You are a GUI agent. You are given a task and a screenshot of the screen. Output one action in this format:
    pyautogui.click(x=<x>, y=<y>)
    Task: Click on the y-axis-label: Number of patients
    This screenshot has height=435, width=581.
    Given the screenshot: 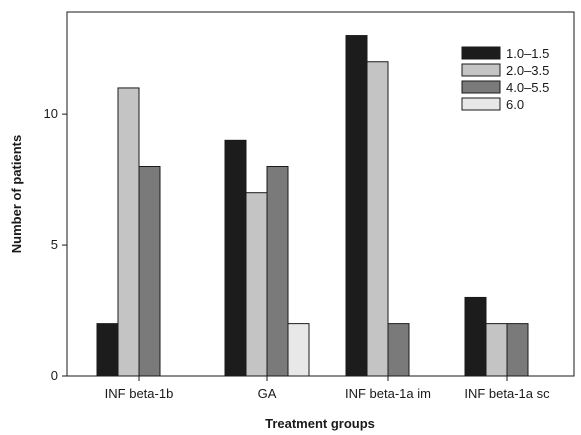 What is the action you would take?
    pyautogui.click(x=16, y=194)
    